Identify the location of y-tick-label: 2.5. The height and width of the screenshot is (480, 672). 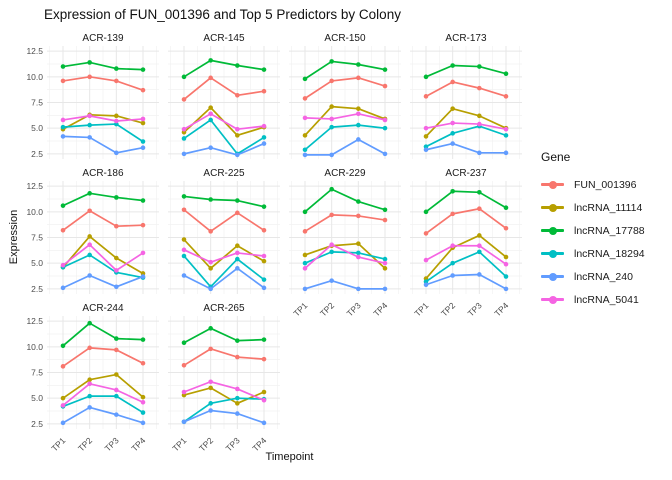
(37, 154).